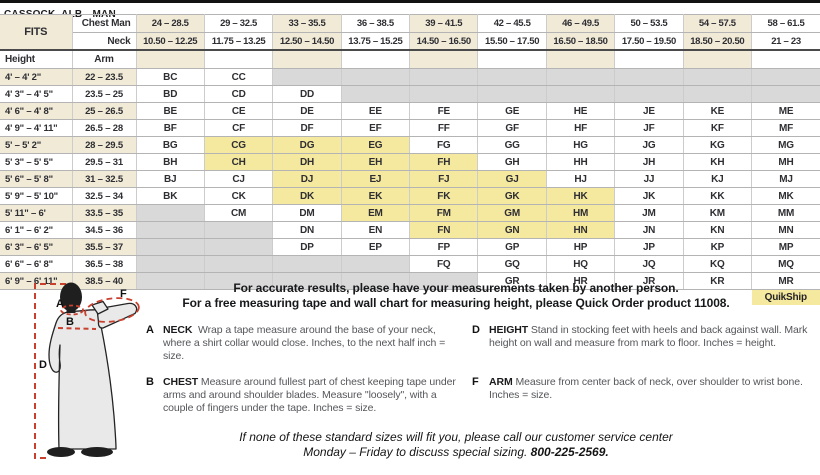 Image resolution: width=820 pixels, height=475 pixels. I want to click on size-cell-quickship: DG, so click(307, 145).